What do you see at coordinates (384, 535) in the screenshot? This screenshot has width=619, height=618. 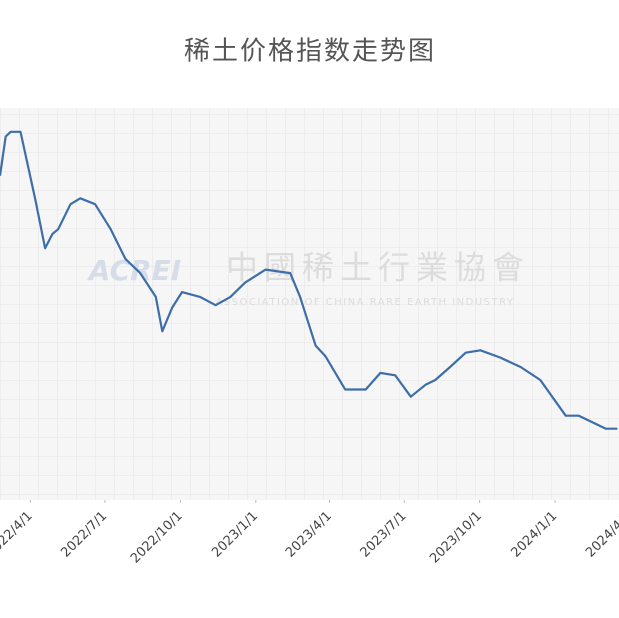 I see `x-tick-label: 2023/7/1` at bounding box center [384, 535].